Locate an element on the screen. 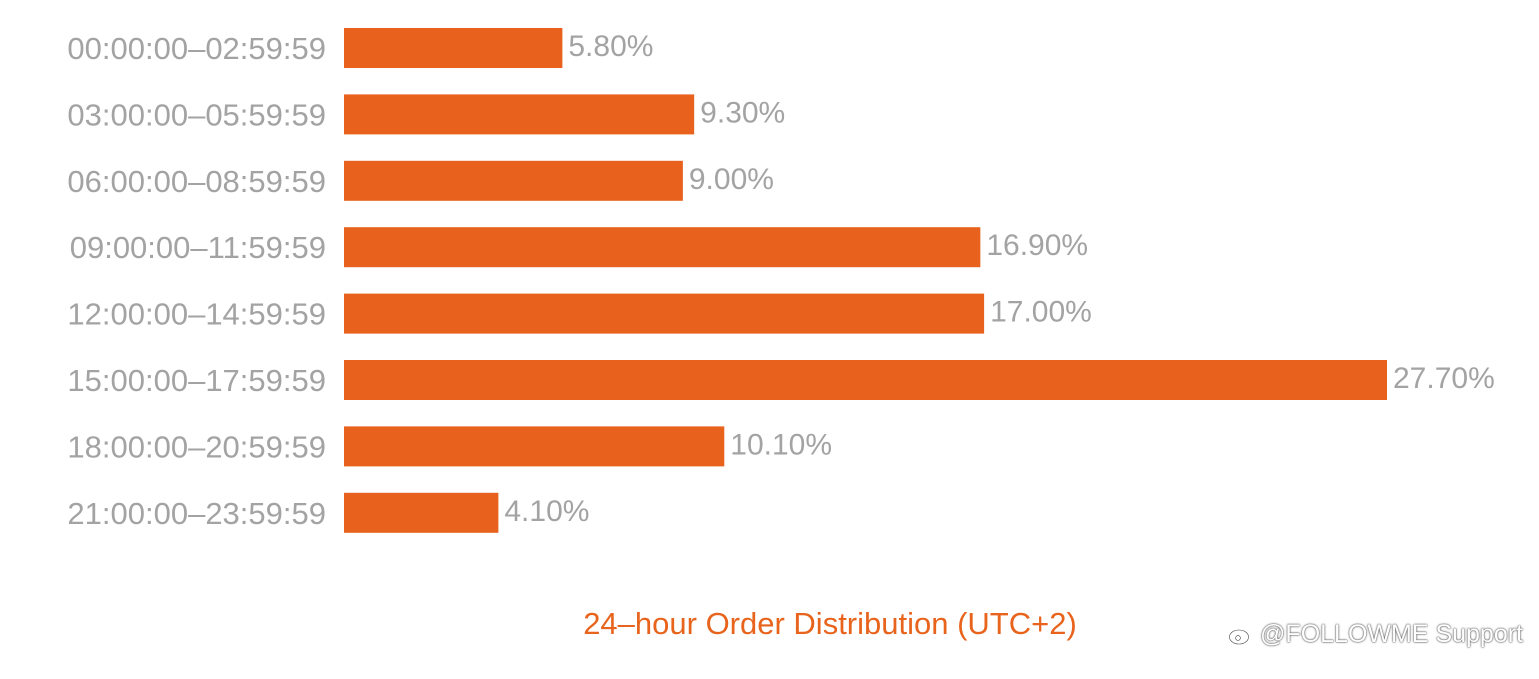 The height and width of the screenshot is (679, 1539). category-label: 00:00:00–02:59:59 is located at coordinates (196, 48).